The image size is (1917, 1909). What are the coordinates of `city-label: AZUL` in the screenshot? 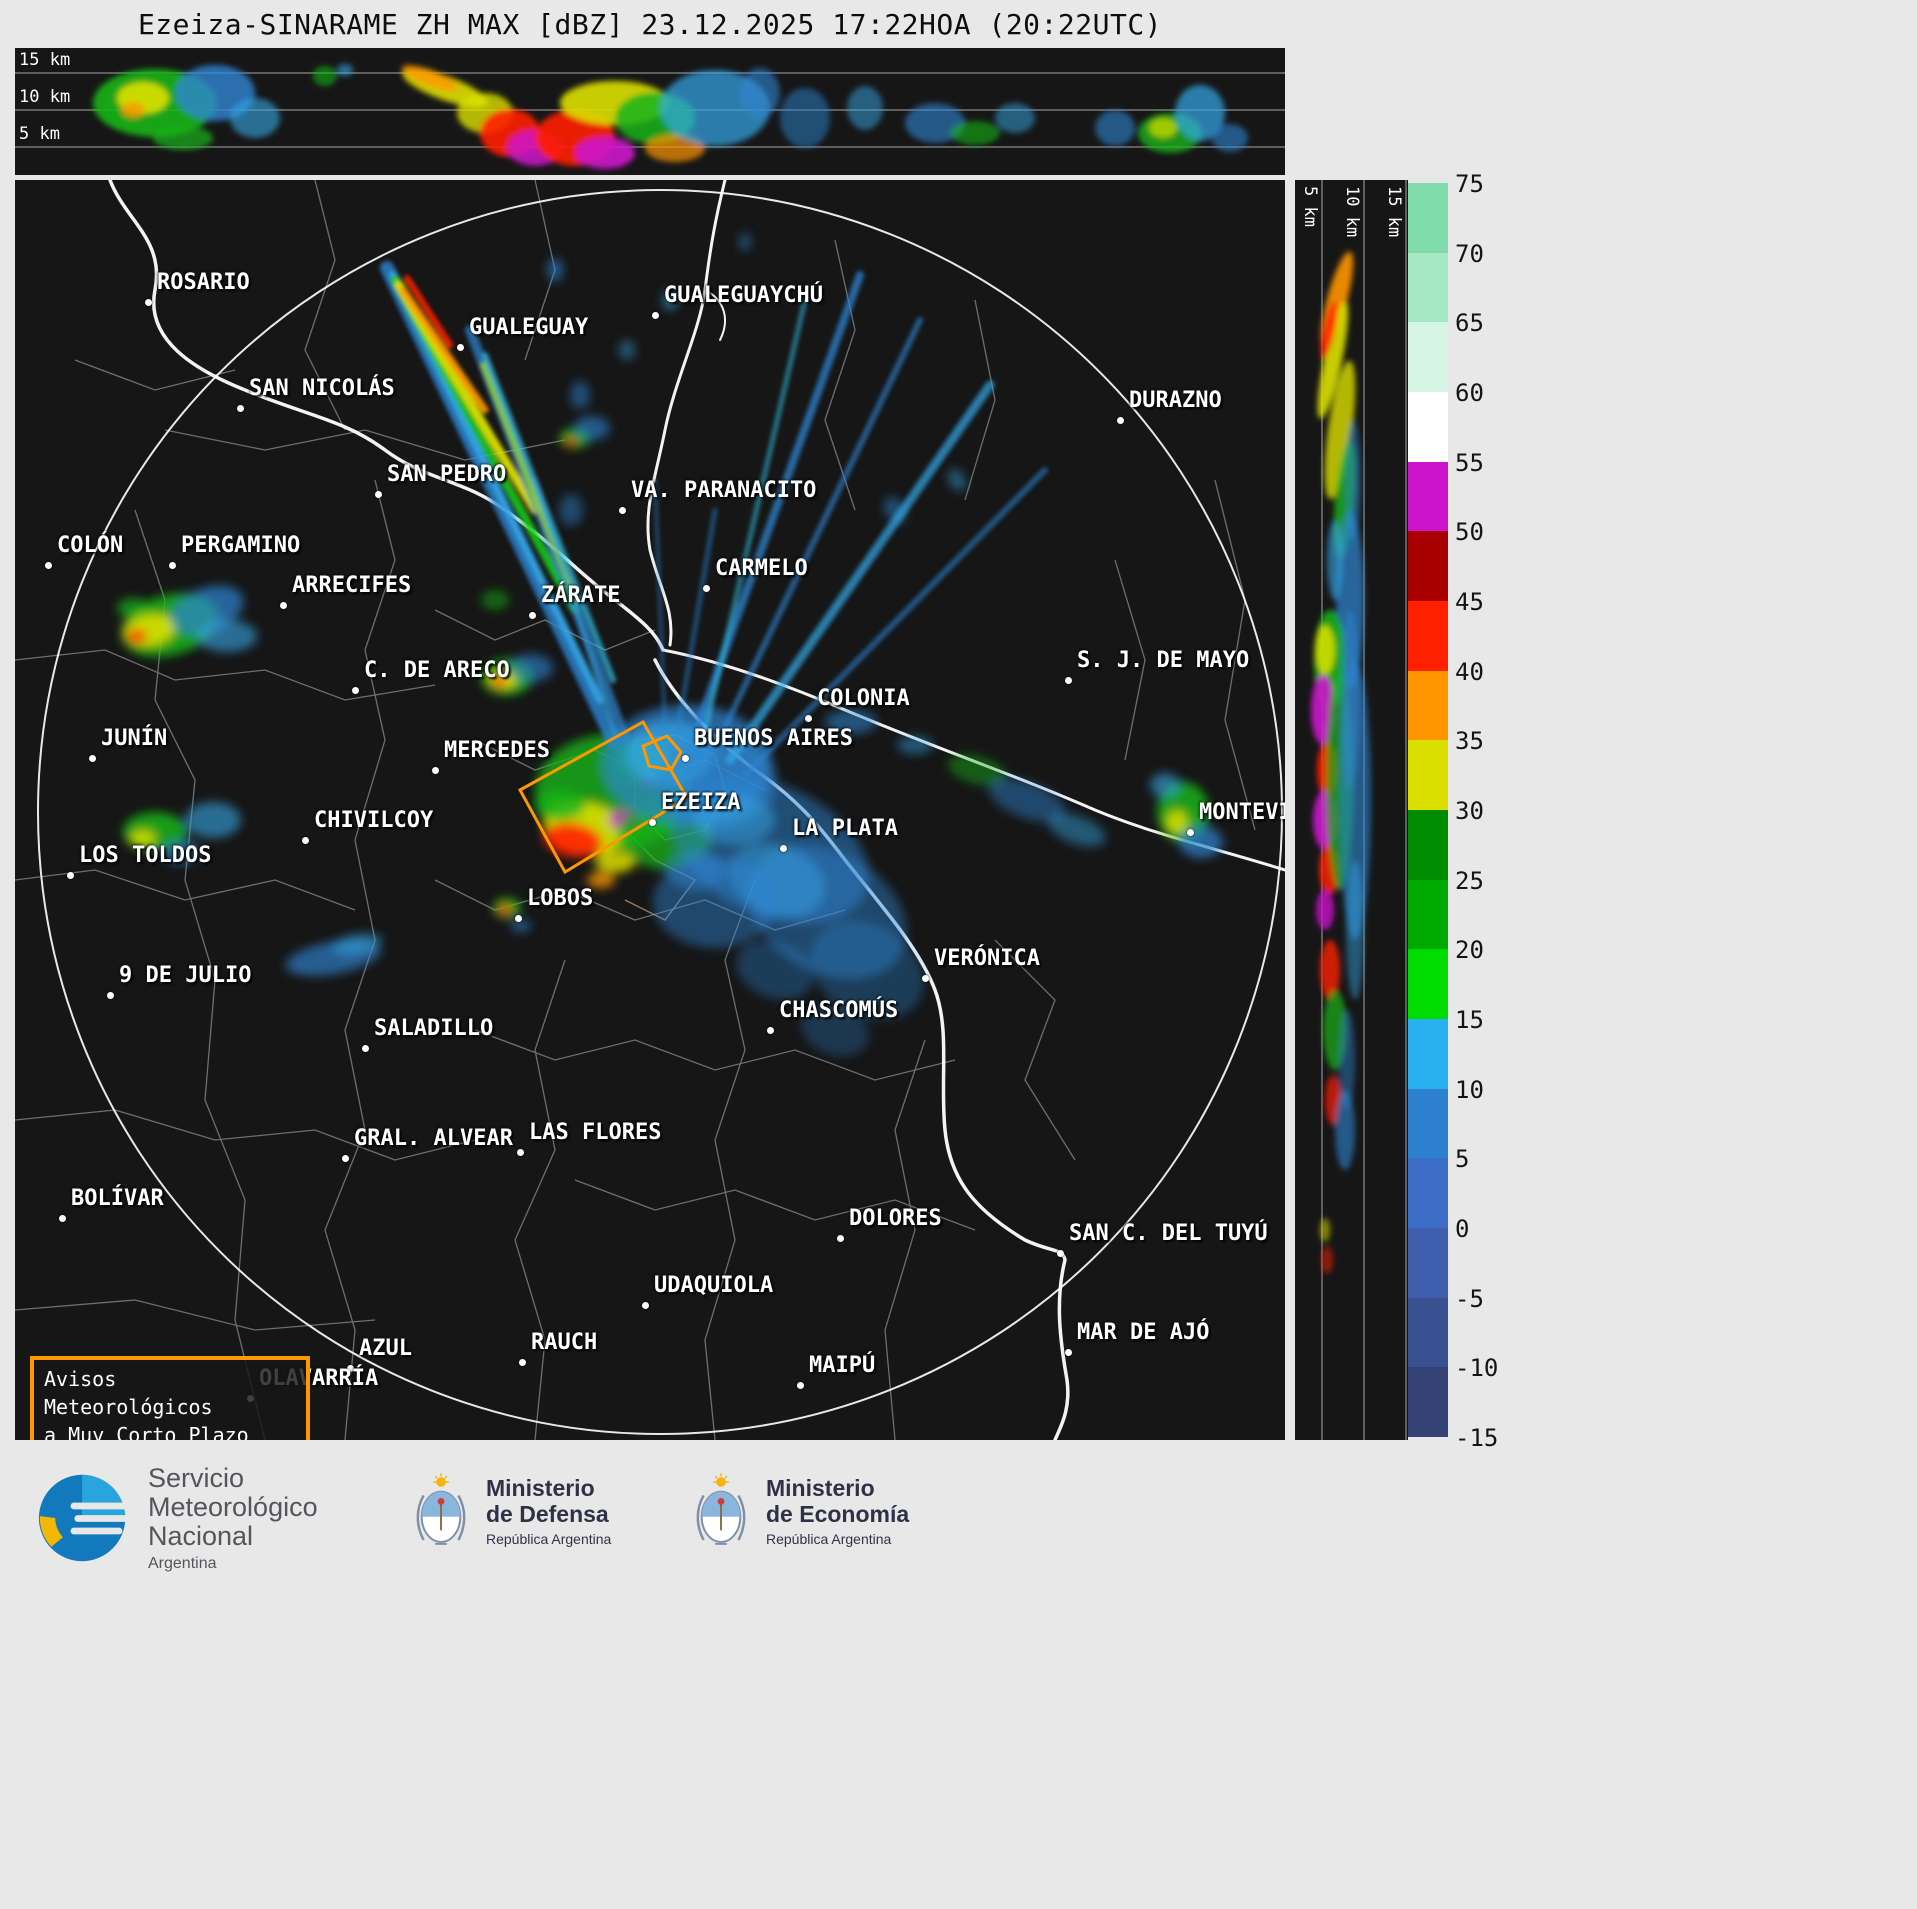 It's located at (385, 1348).